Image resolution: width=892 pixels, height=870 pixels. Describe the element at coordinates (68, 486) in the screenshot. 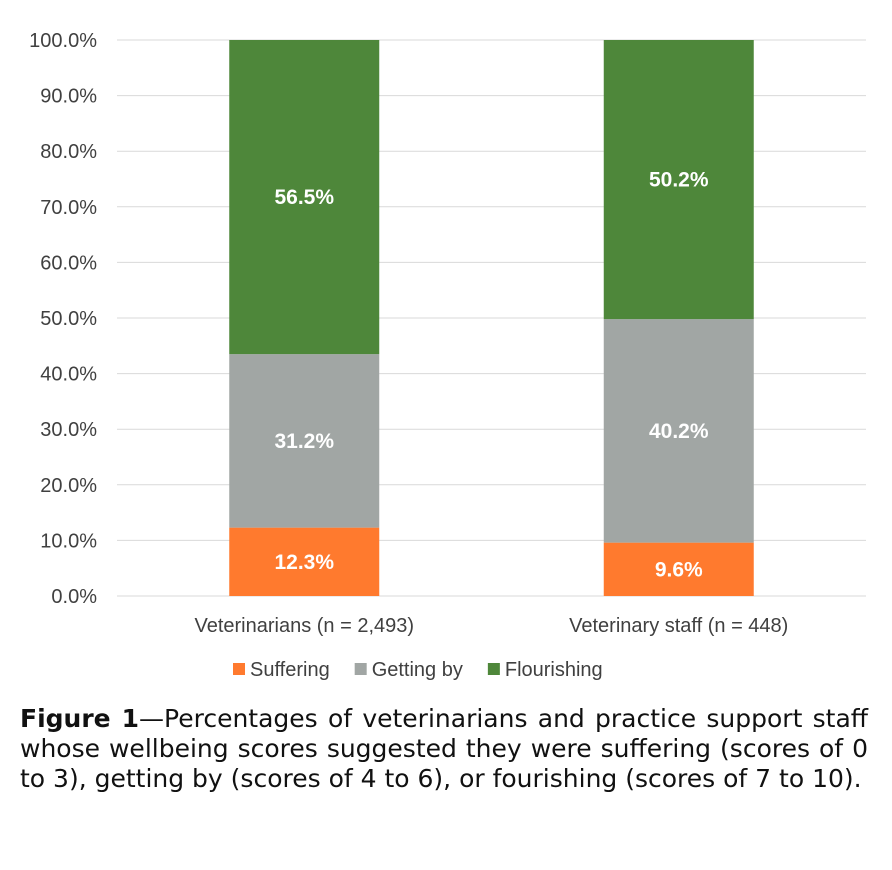

I see `y-tick-label: 20.0%` at that location.